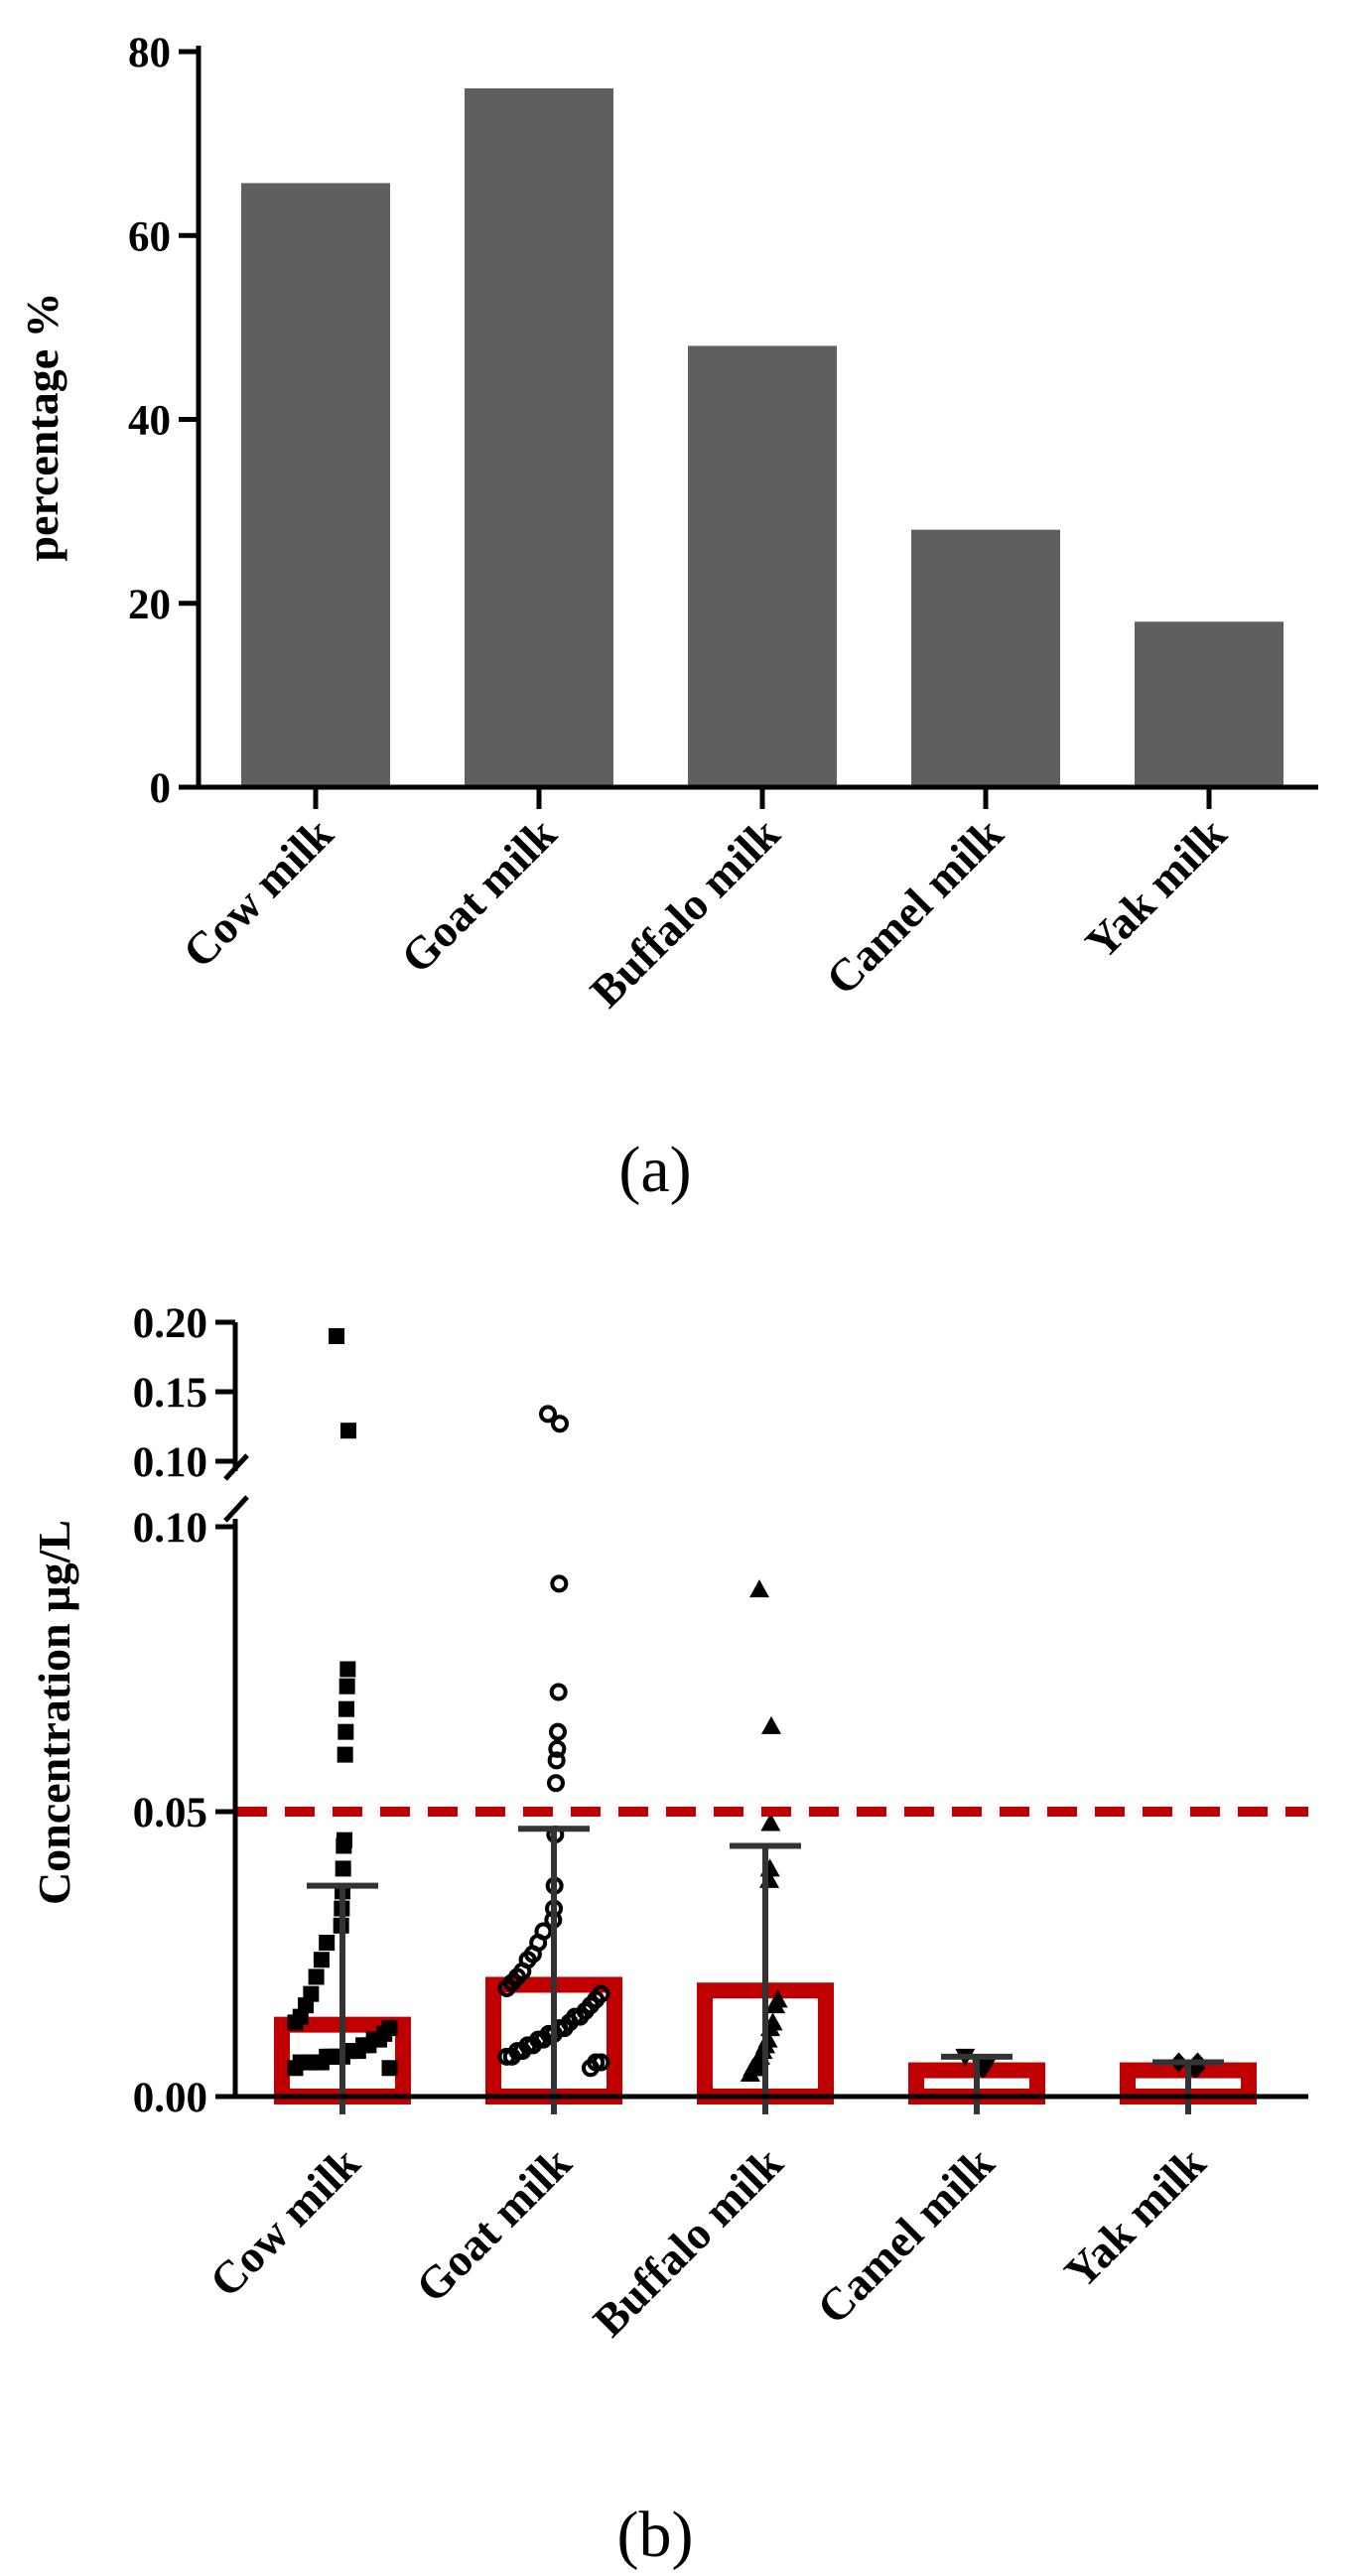 This screenshot has height=2576, width=1350. Describe the element at coordinates (149, 605) in the screenshot. I see `y-tick-label: 20` at that location.